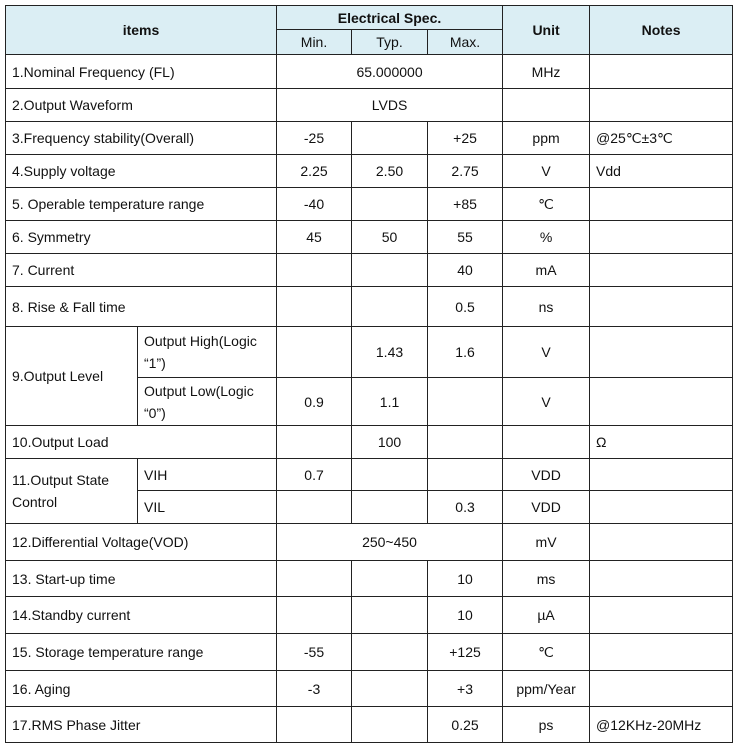  What do you see at coordinates (141, 652) in the screenshot?
I see `item-label: 15. Storage temperature range` at bounding box center [141, 652].